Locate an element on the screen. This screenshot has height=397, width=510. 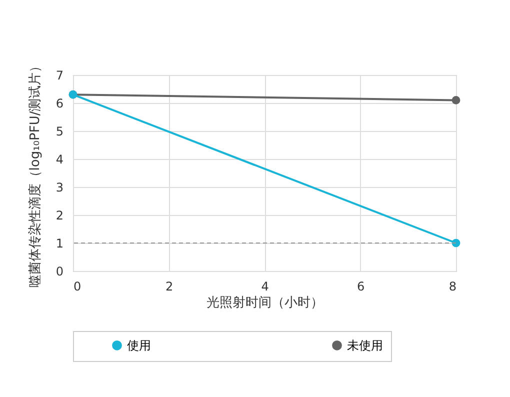
y-tick-label: 3 is located at coordinates (60, 187).